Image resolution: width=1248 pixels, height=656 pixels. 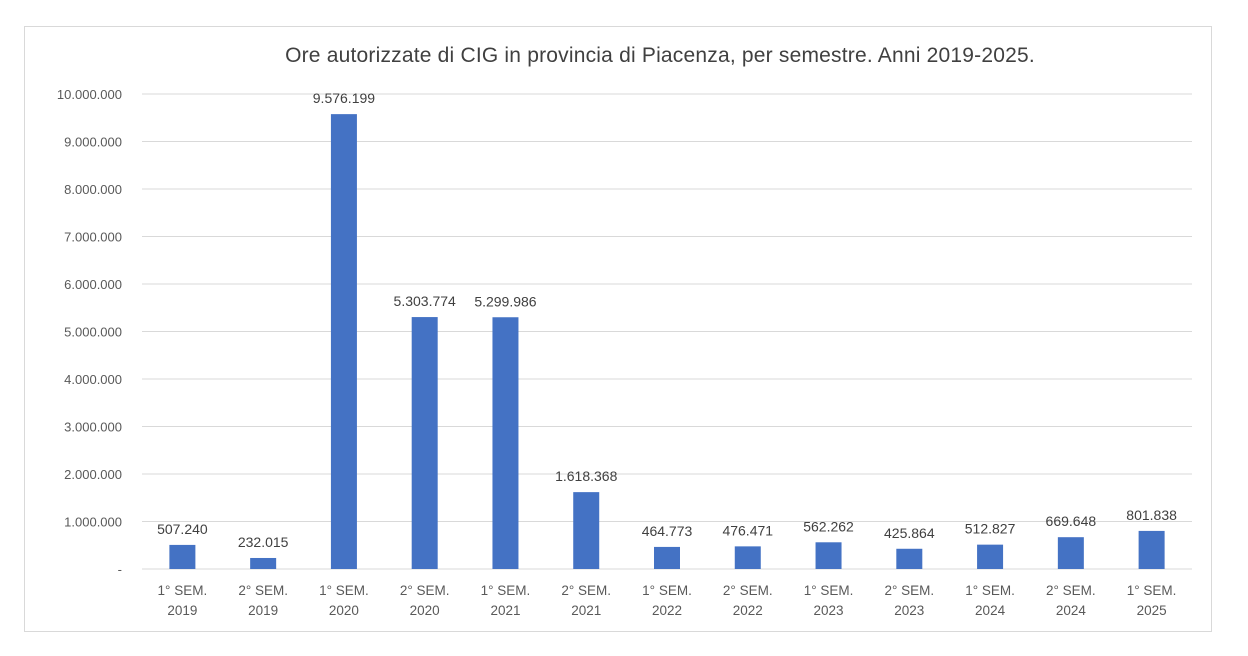 What do you see at coordinates (667, 531) in the screenshot?
I see `data-label: 464.773` at bounding box center [667, 531].